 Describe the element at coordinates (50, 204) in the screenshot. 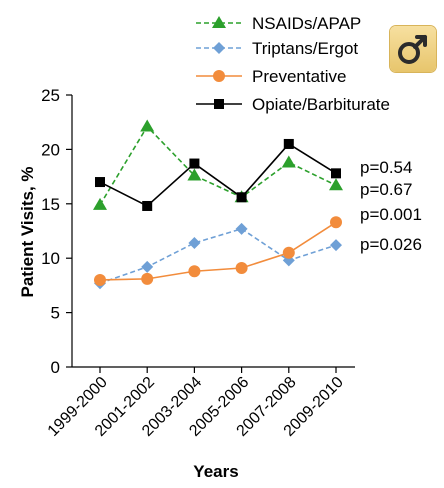

I see `y-tick-label: 15` at that location.